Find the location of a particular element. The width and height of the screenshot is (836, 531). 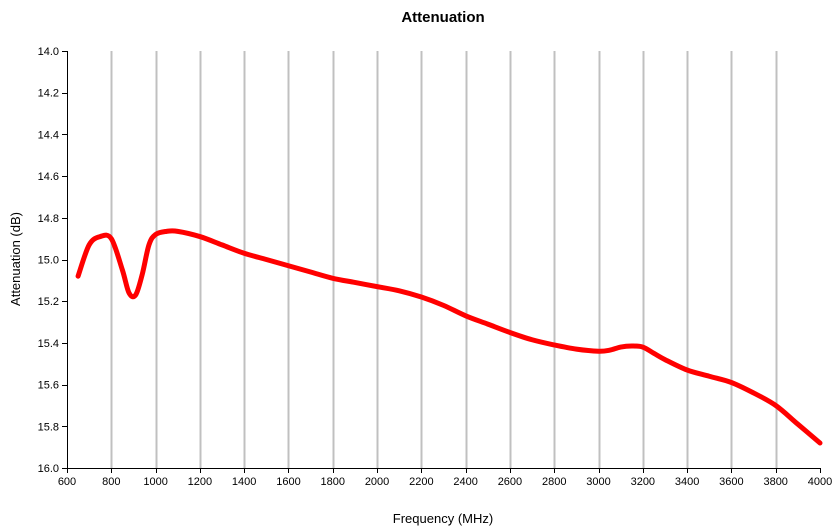

x-tick-label: 2800 is located at coordinates (554, 482).